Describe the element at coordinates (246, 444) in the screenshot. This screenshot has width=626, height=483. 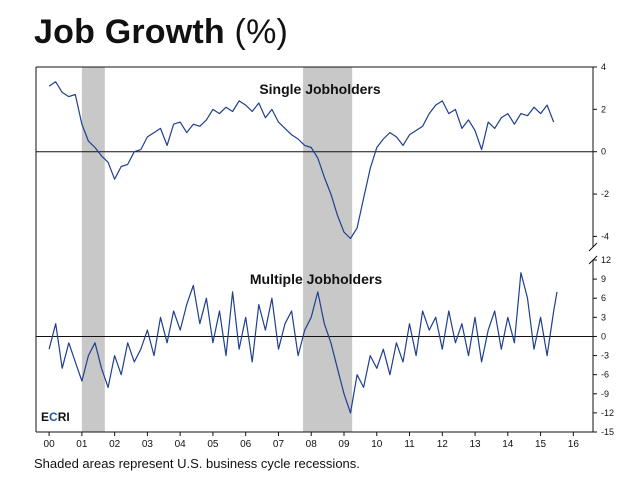
I see `x-tick-label: 06` at that location.